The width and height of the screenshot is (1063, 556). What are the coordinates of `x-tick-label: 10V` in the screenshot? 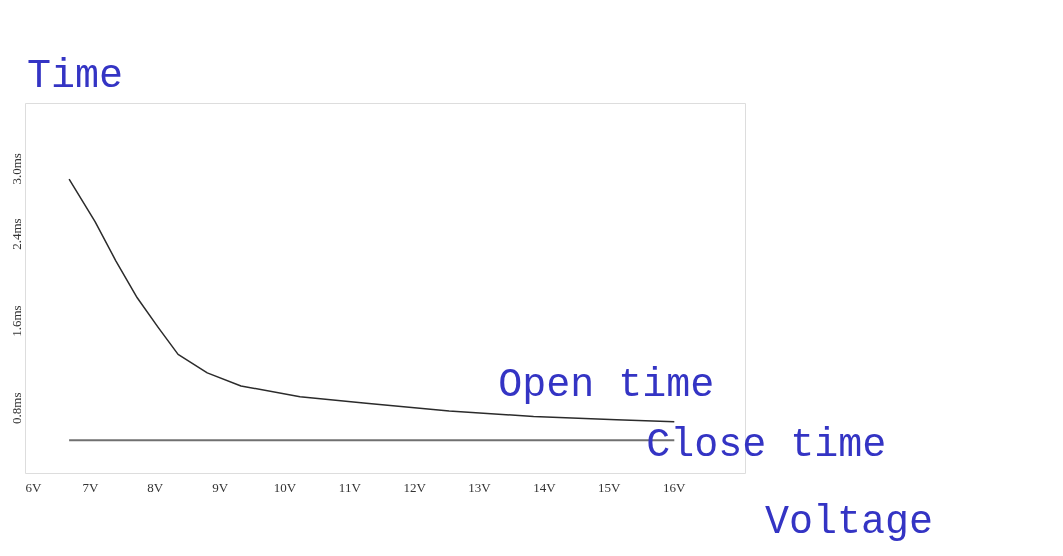 It's located at (285, 487).